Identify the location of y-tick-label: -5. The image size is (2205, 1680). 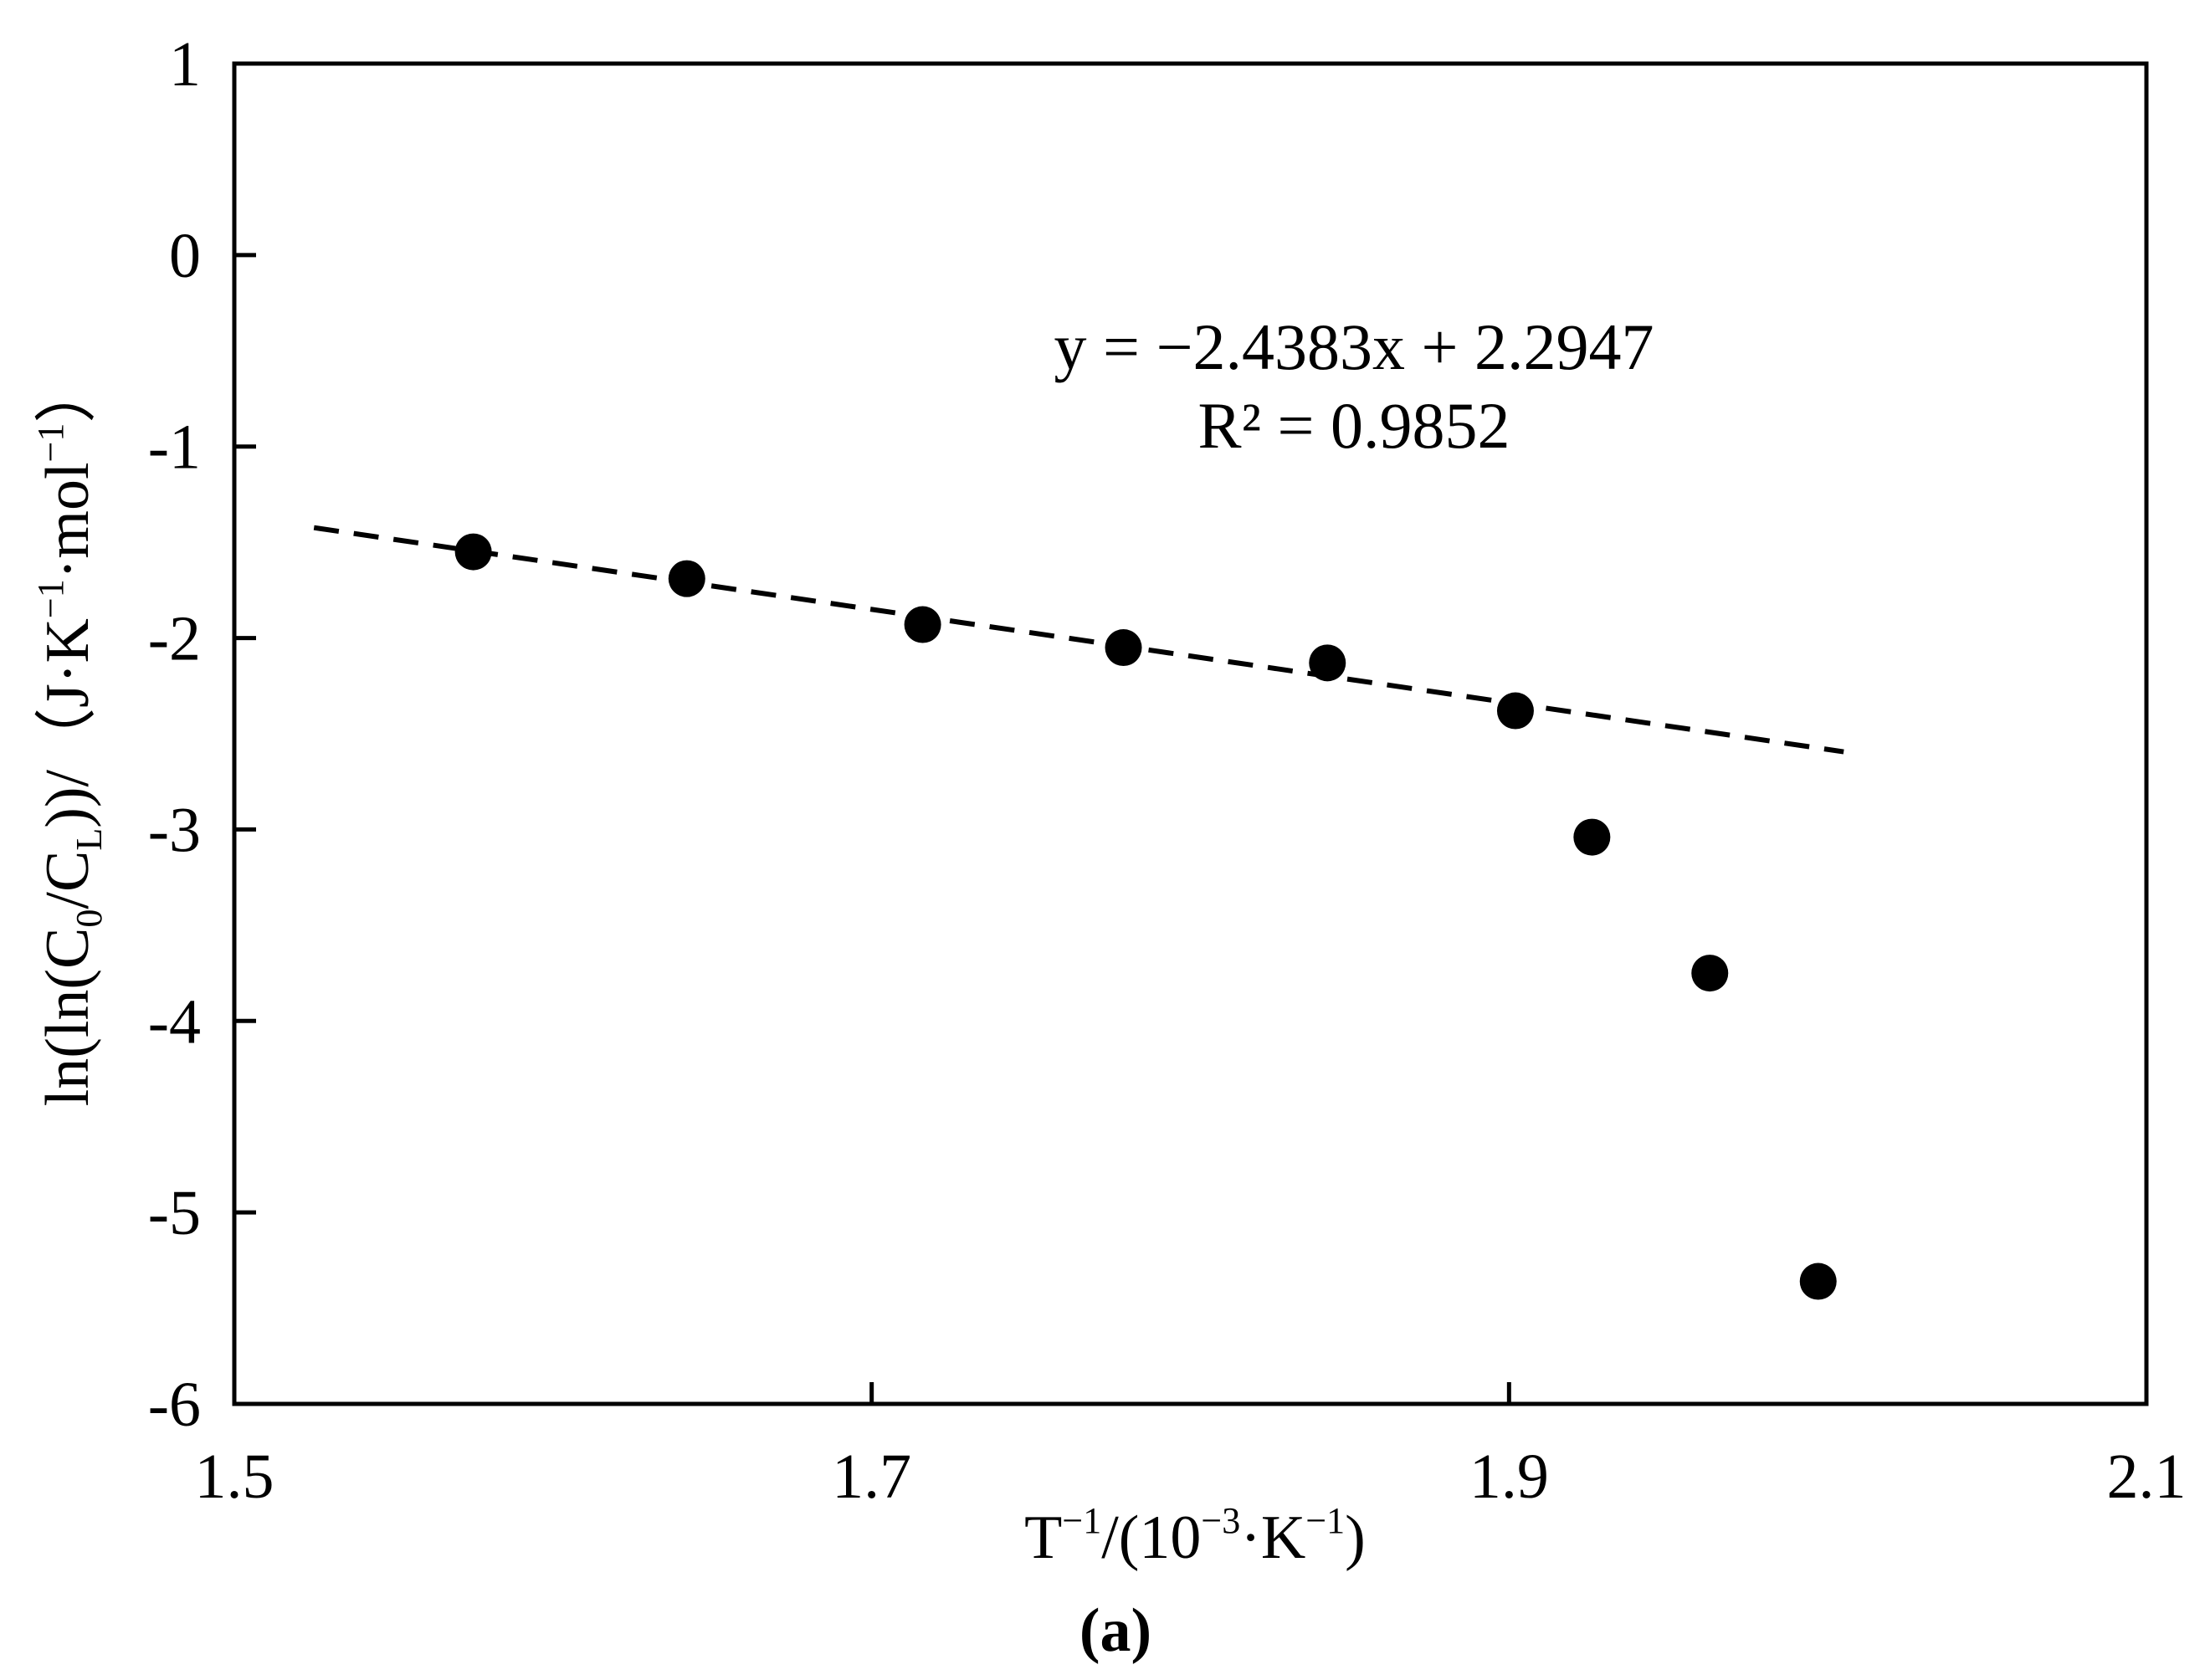
(175, 1213).